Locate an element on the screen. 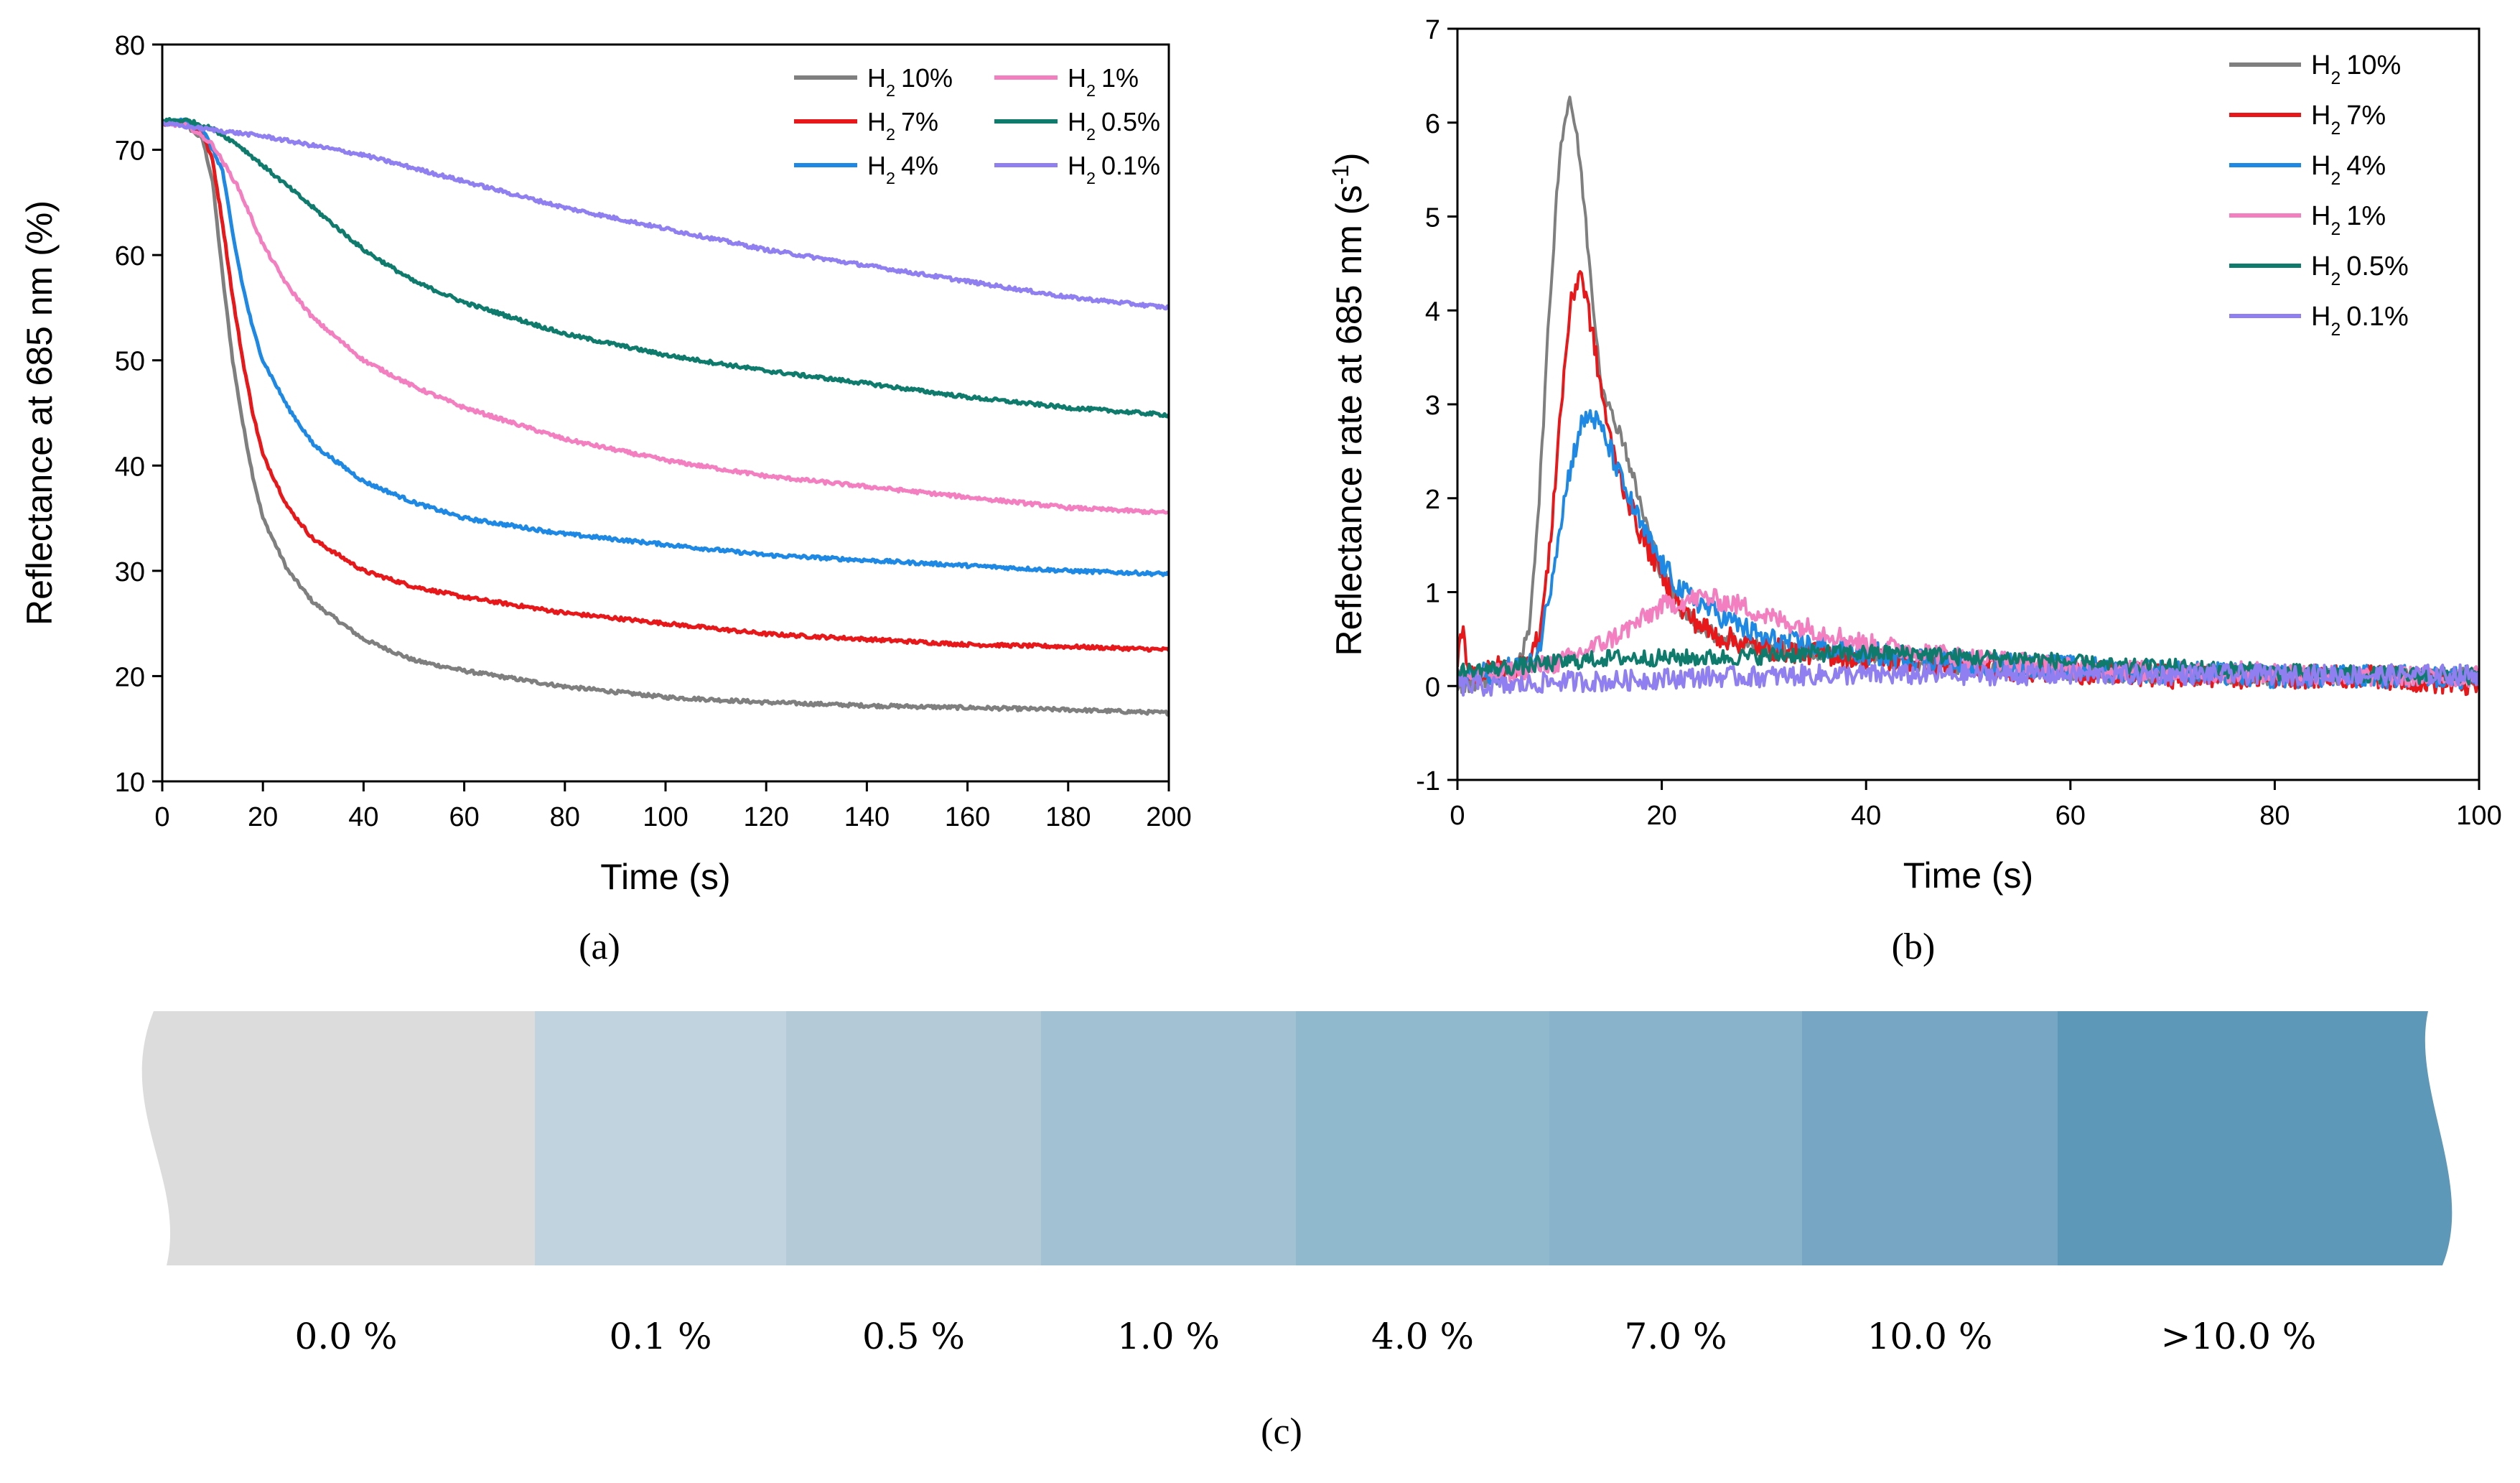  y-tick-label: 20 is located at coordinates (130, 677).